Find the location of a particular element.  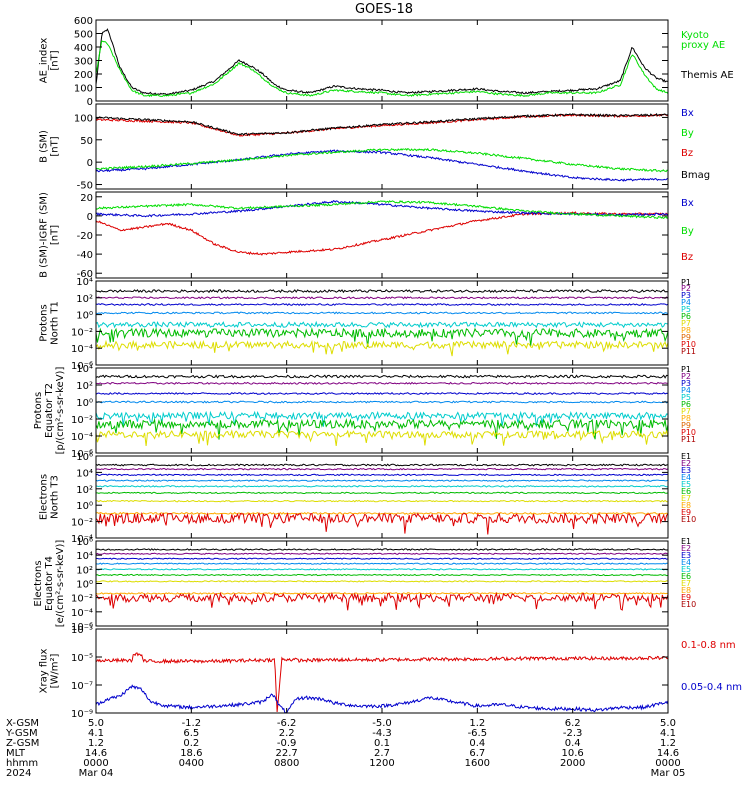

y-tick-label: 10⁻² is located at coordinates (82, 332).